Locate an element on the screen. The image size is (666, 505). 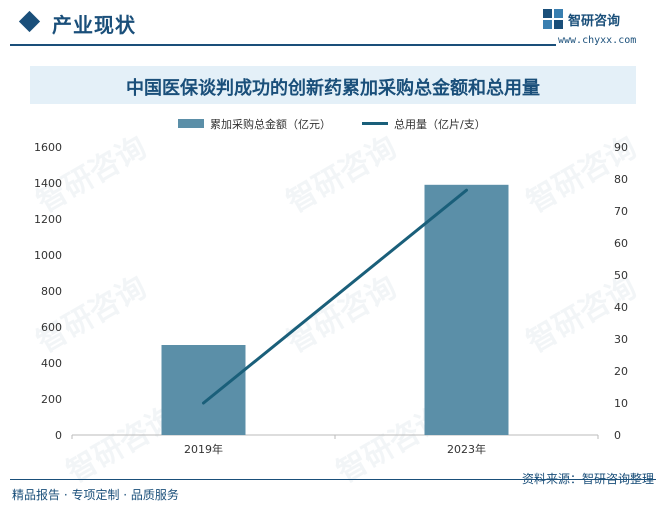
y-right-tick-label: 70 is located at coordinates (621, 211).